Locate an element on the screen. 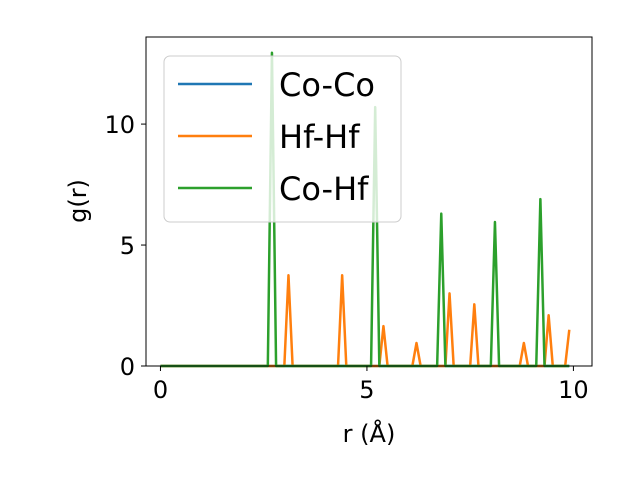  x-tick-label: 0 is located at coordinates (160, 390).